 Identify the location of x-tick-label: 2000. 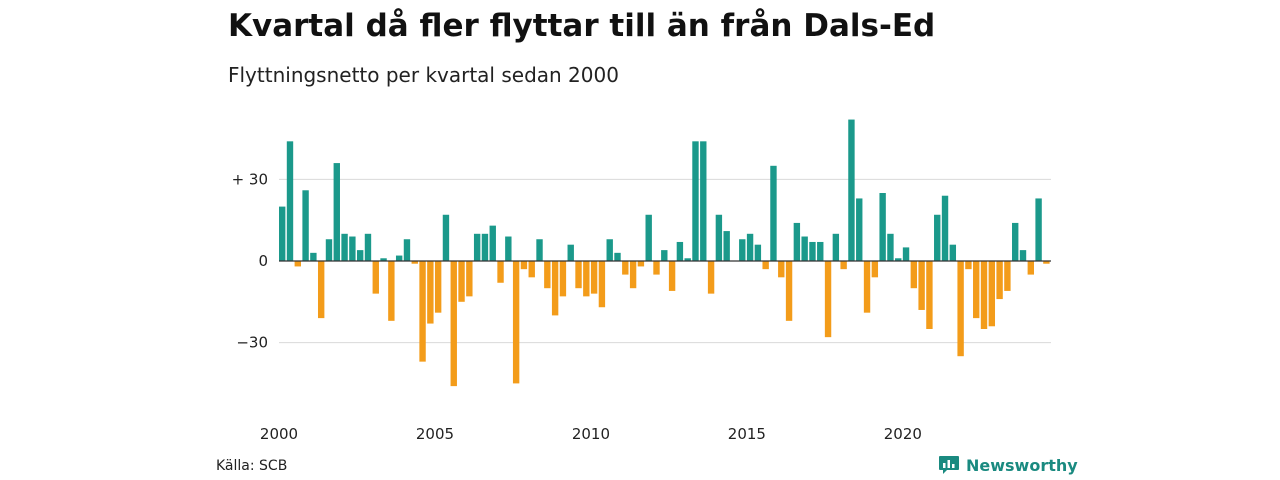
(279, 434).